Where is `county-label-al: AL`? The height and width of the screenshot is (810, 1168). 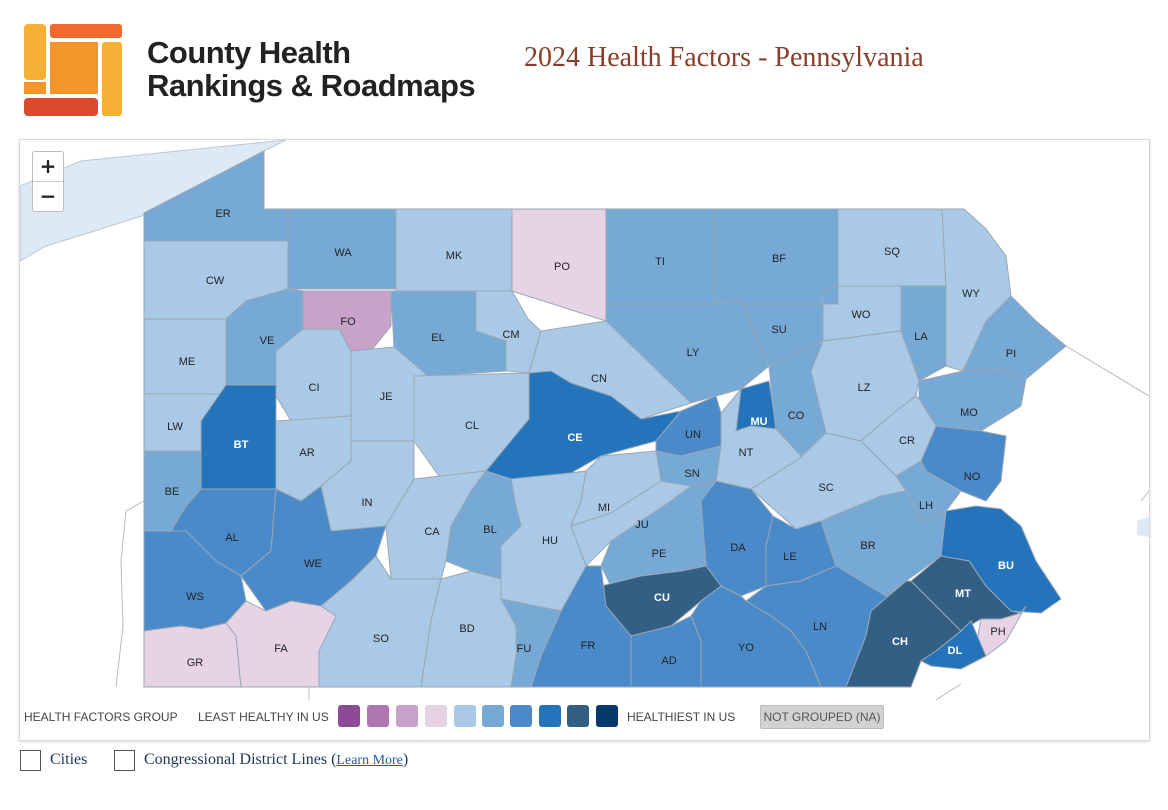 county-label-al: AL is located at coordinates (231, 538).